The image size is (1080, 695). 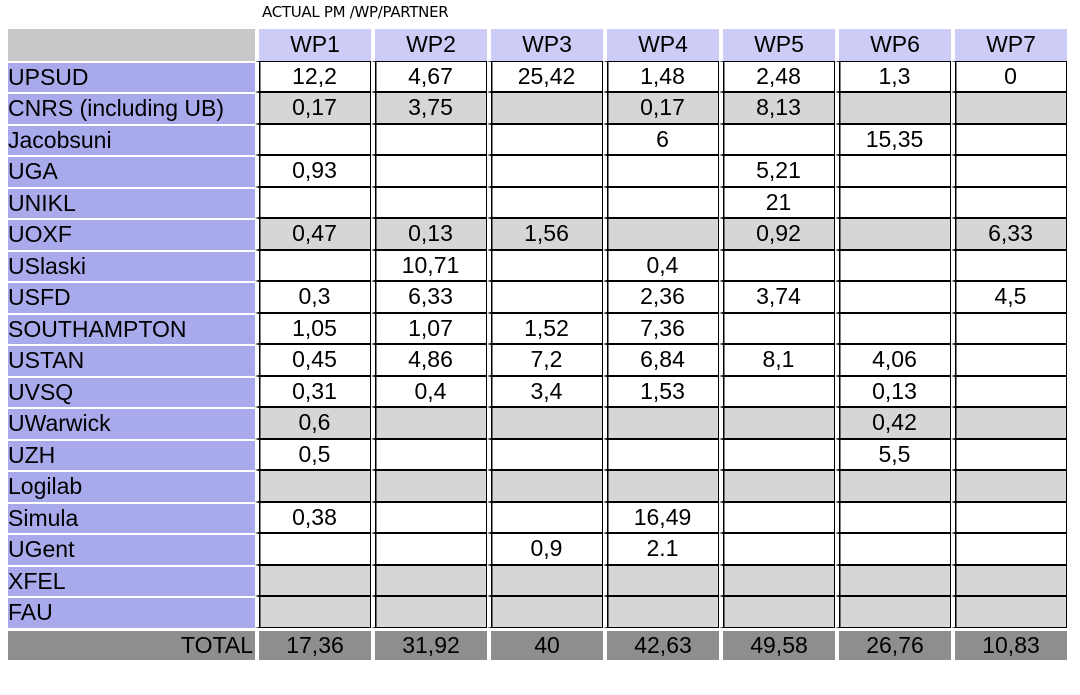 What do you see at coordinates (661, 45) in the screenshot?
I see `column-header-wp4: WP4` at bounding box center [661, 45].